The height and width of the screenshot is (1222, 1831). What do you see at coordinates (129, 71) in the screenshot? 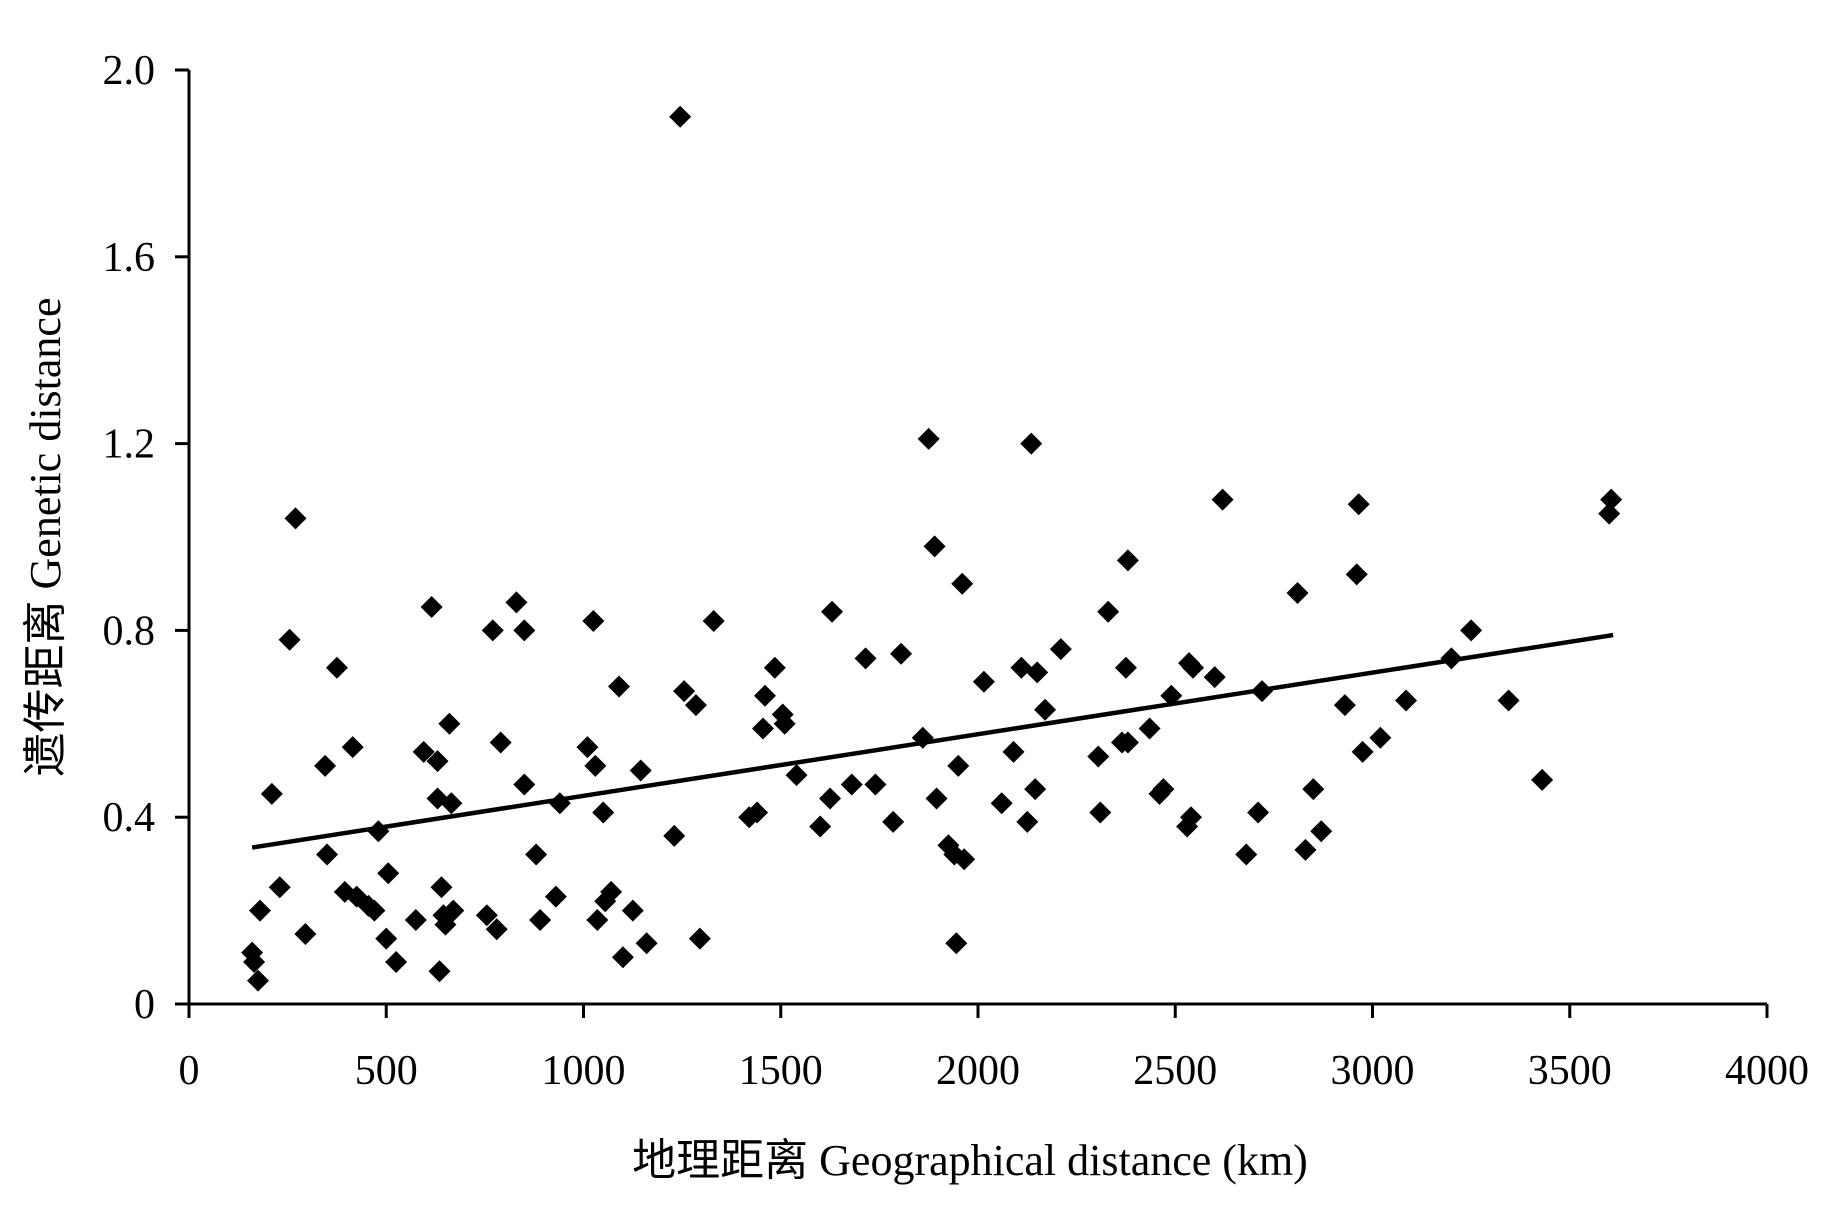
I see `y-tick-label: 2.0` at bounding box center [129, 71].